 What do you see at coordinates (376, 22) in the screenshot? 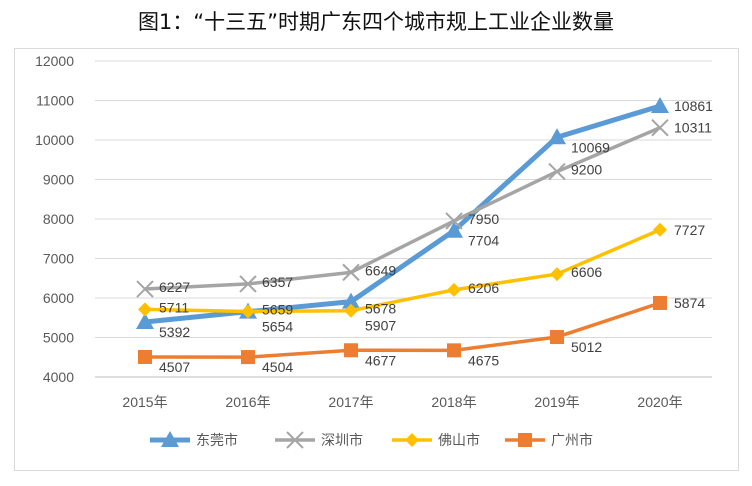
I see `chart-title: 图1：“十三五”时期广东四个城市规上工业企业数量` at bounding box center [376, 22].